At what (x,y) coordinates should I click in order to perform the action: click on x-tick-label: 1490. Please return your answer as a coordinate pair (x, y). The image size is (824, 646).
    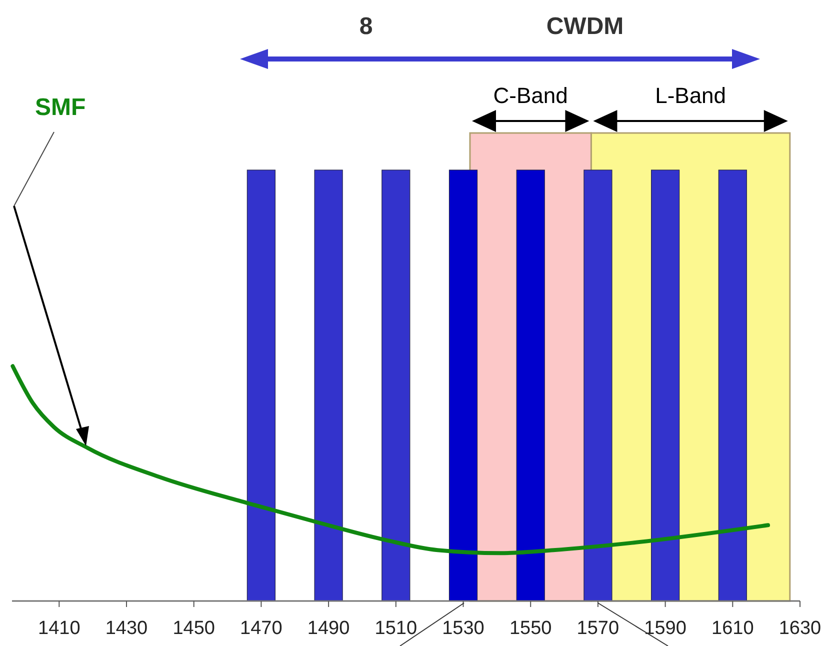
    Looking at the image, I should click on (328, 628).